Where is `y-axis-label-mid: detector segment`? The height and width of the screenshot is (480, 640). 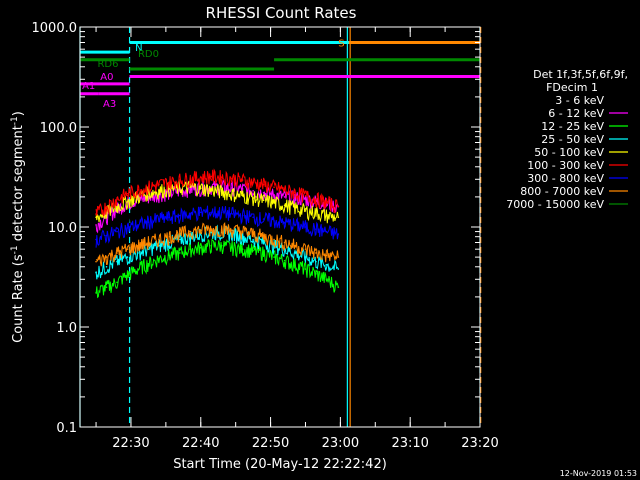 y-axis-label-mid: detector segment is located at coordinates (18, 185).